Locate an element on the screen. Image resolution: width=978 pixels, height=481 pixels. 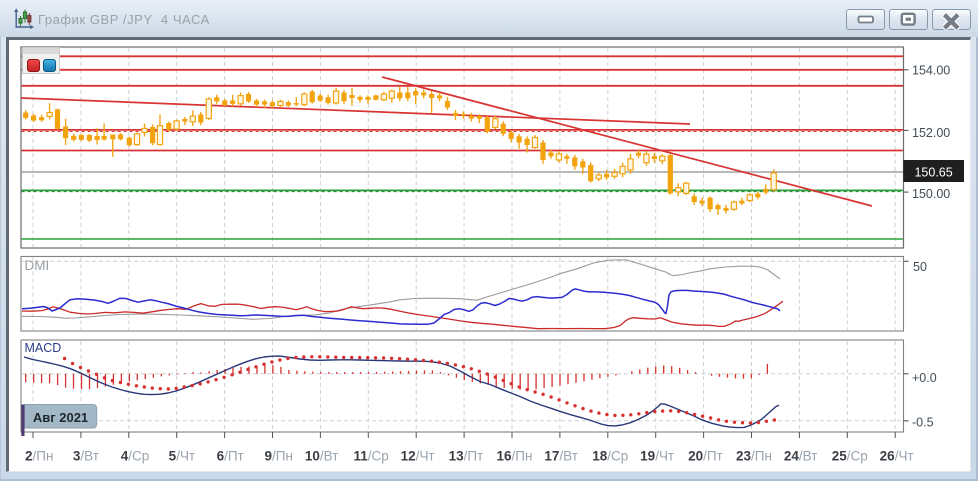
svg-text: 50 is located at coordinates (920, 267).